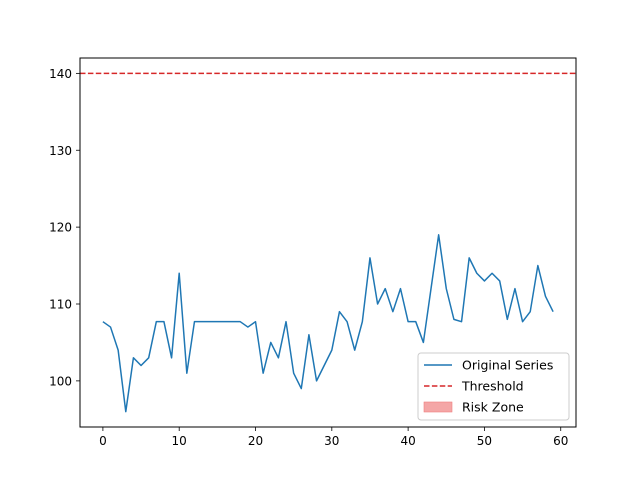 This screenshot has height=480, width=640. I want to click on y-tick-label: 130, so click(60, 151).